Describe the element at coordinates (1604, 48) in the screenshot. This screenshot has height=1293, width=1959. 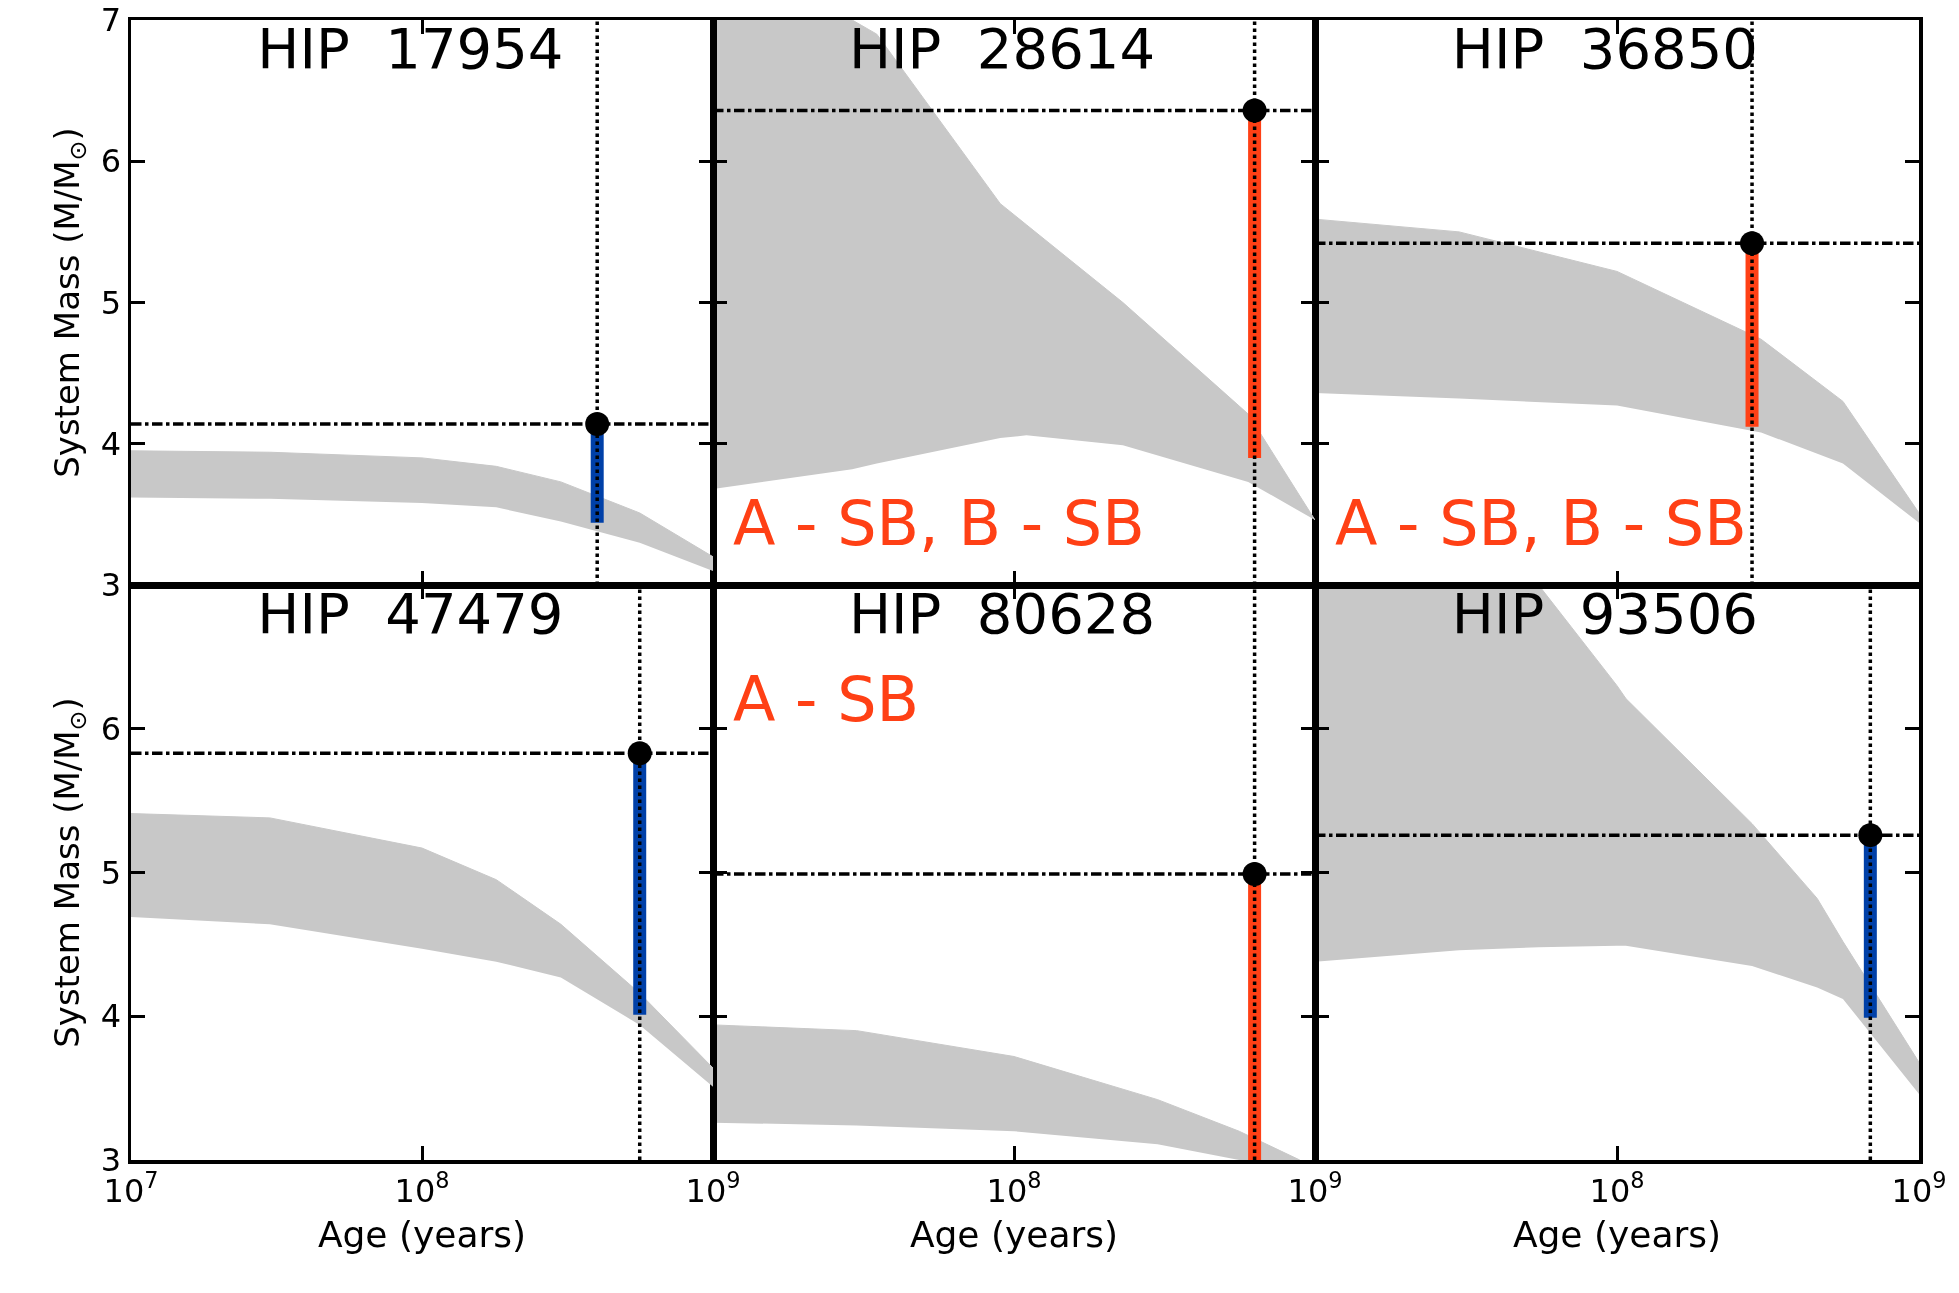
I see `chart-title: HIP 36850` at that location.